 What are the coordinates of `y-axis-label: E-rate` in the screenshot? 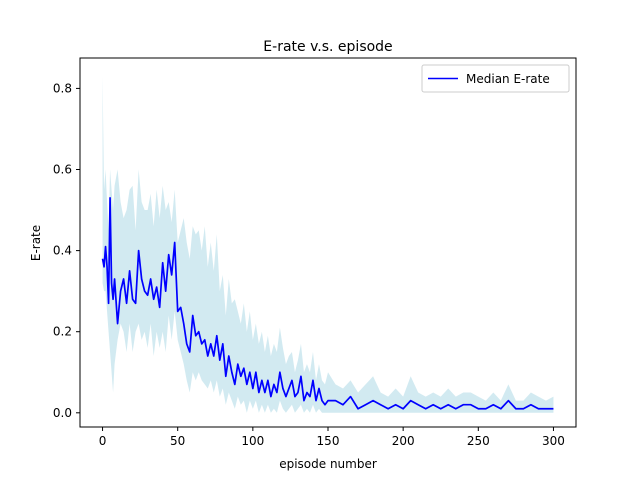 It's located at (36, 243).